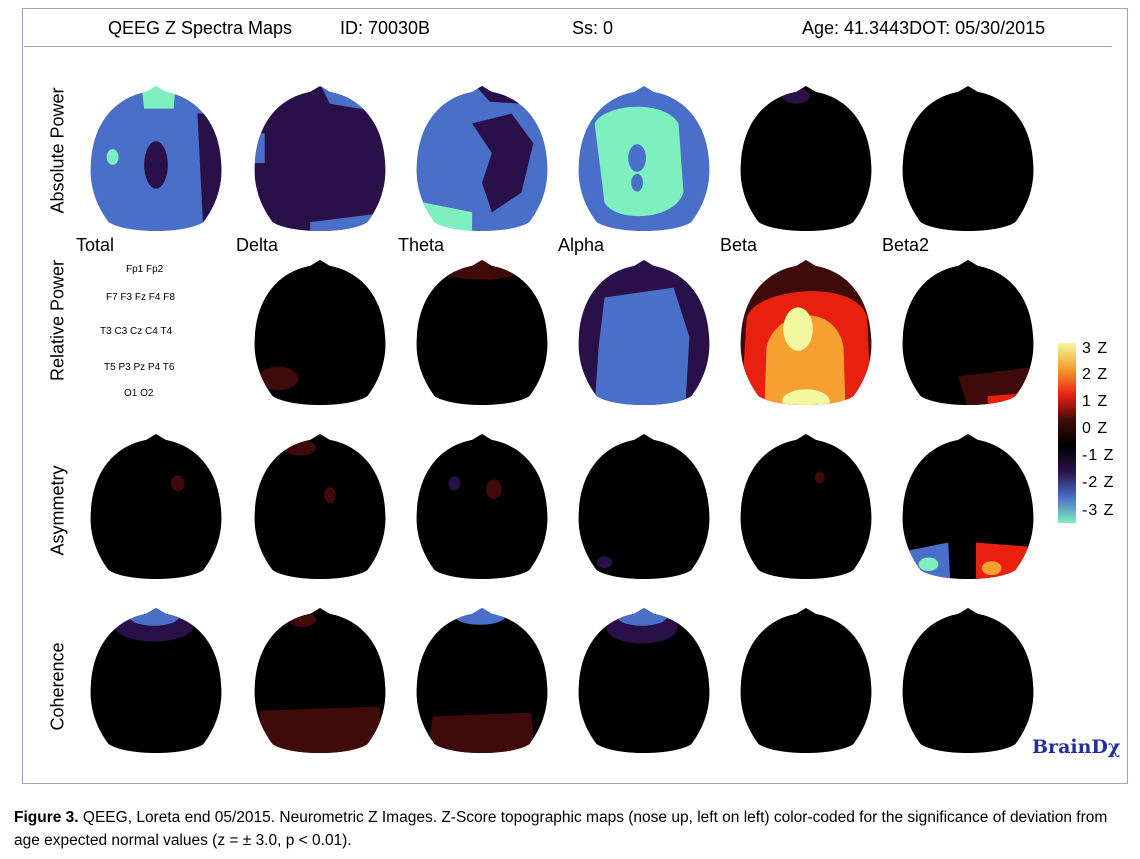 This screenshot has width=1140, height=859. What do you see at coordinates (136, 331) in the screenshot?
I see `electrode-row-3: T3 C3 Cz C4 T4` at bounding box center [136, 331].